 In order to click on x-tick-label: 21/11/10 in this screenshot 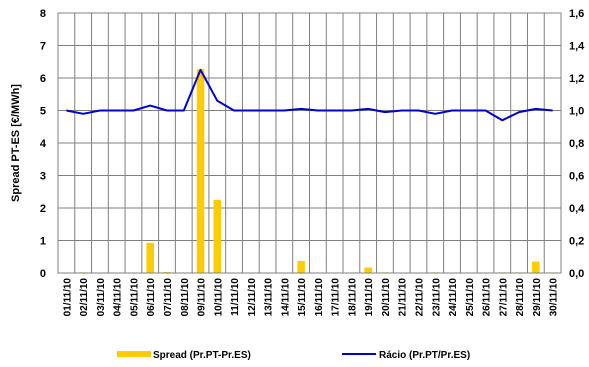, I will do `click(403, 297)`.